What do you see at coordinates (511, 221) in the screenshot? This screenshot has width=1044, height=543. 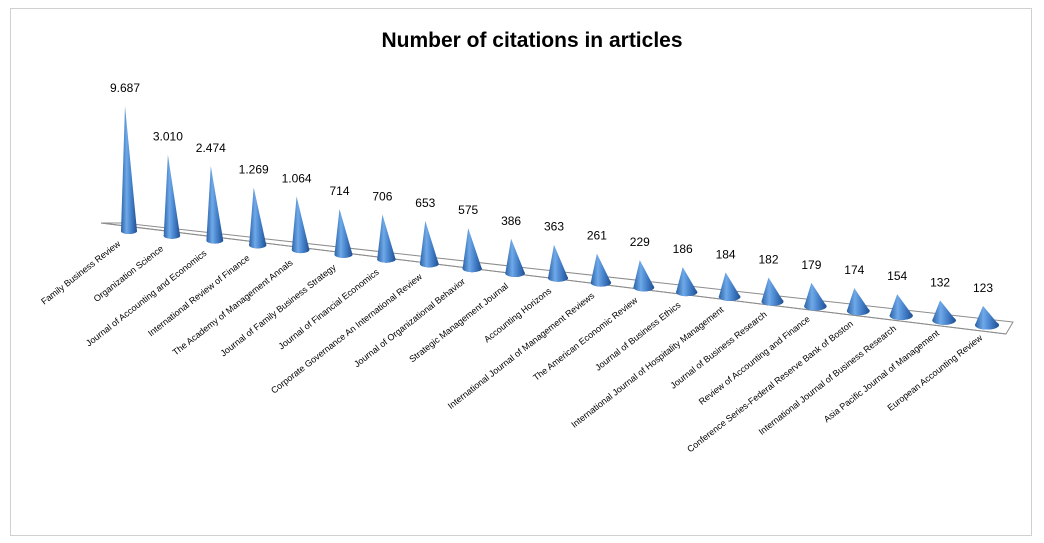 I see `value-label: 386` at bounding box center [511, 221].